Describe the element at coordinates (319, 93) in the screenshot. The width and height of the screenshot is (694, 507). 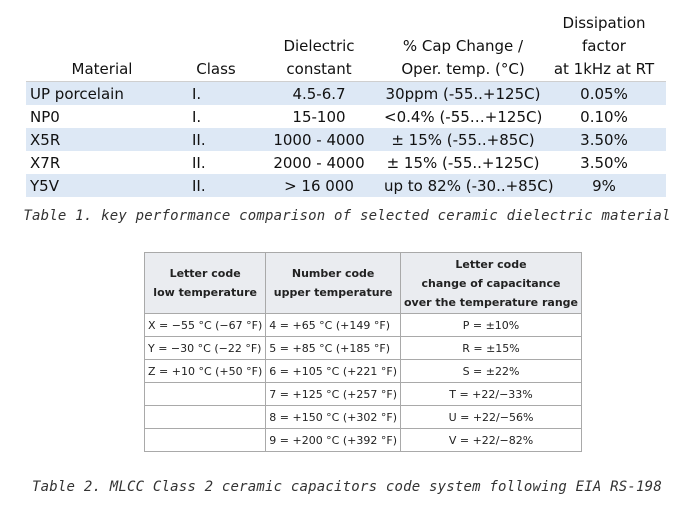
I see `cell-dielectric: 4.5-6.7` at that location.